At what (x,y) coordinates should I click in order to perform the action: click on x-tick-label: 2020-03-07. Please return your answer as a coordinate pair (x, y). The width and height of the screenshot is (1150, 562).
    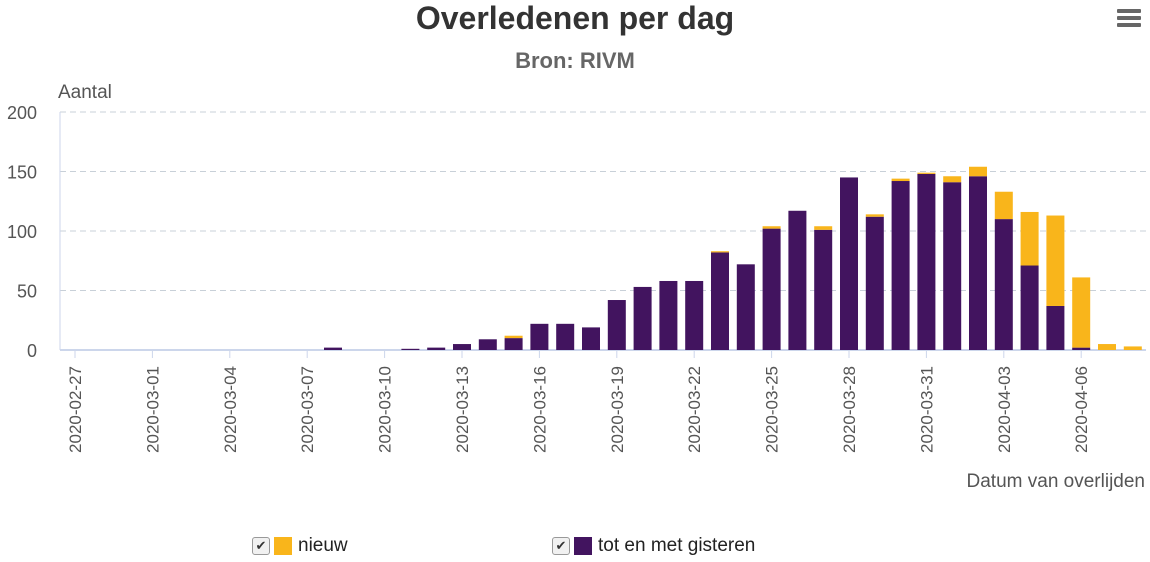
    Looking at the image, I should click on (307, 409).